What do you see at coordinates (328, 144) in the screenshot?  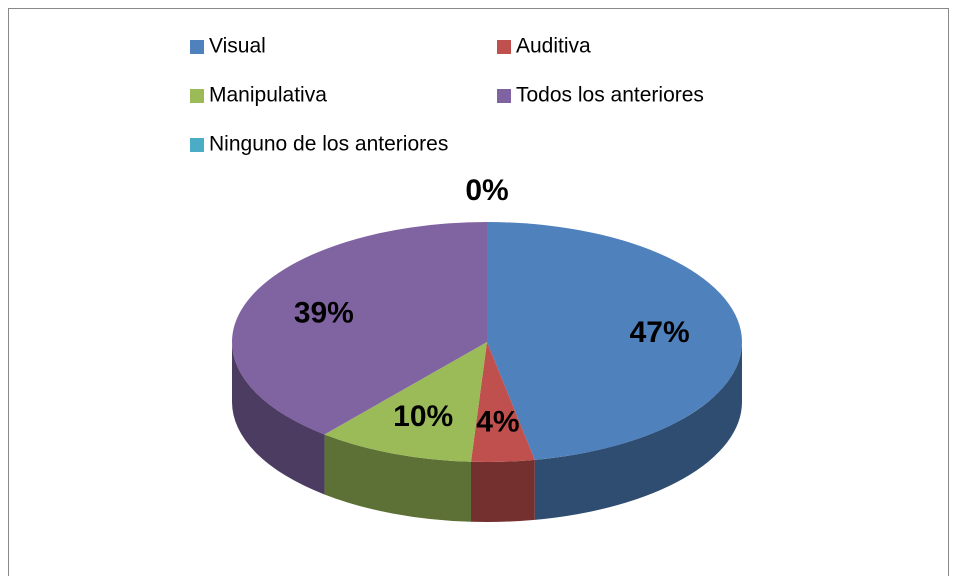 I see `legend-label: Ninguno de los anteriores` at bounding box center [328, 144].